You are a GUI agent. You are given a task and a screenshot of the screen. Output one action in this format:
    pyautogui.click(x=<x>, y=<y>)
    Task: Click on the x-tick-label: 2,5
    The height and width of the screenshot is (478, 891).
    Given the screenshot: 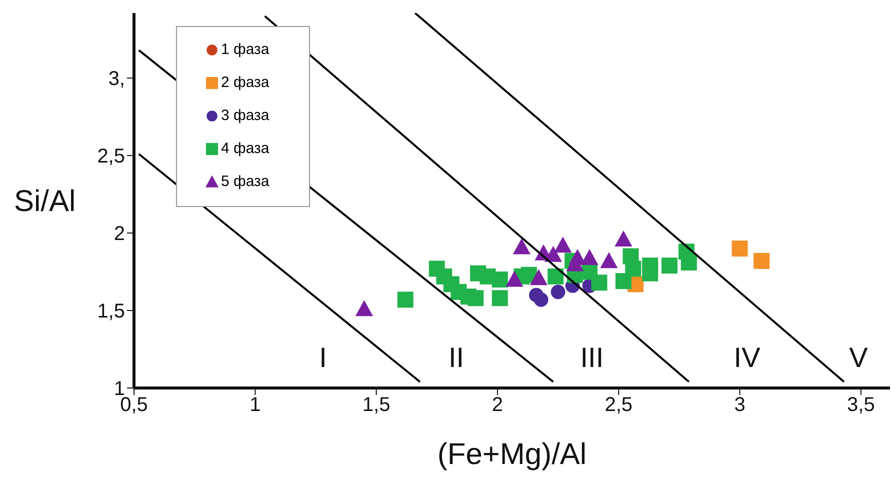 What is the action you would take?
    pyautogui.click(x=618, y=405)
    